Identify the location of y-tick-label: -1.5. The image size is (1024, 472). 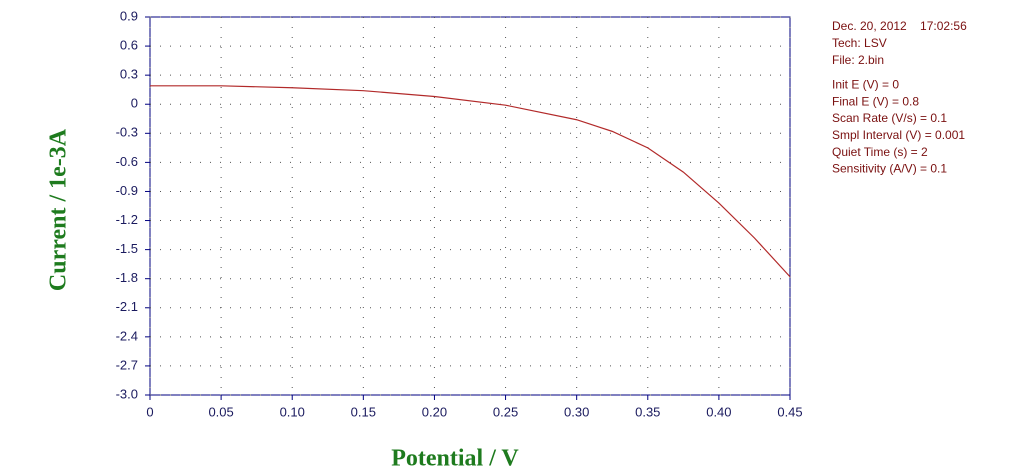
(127, 248).